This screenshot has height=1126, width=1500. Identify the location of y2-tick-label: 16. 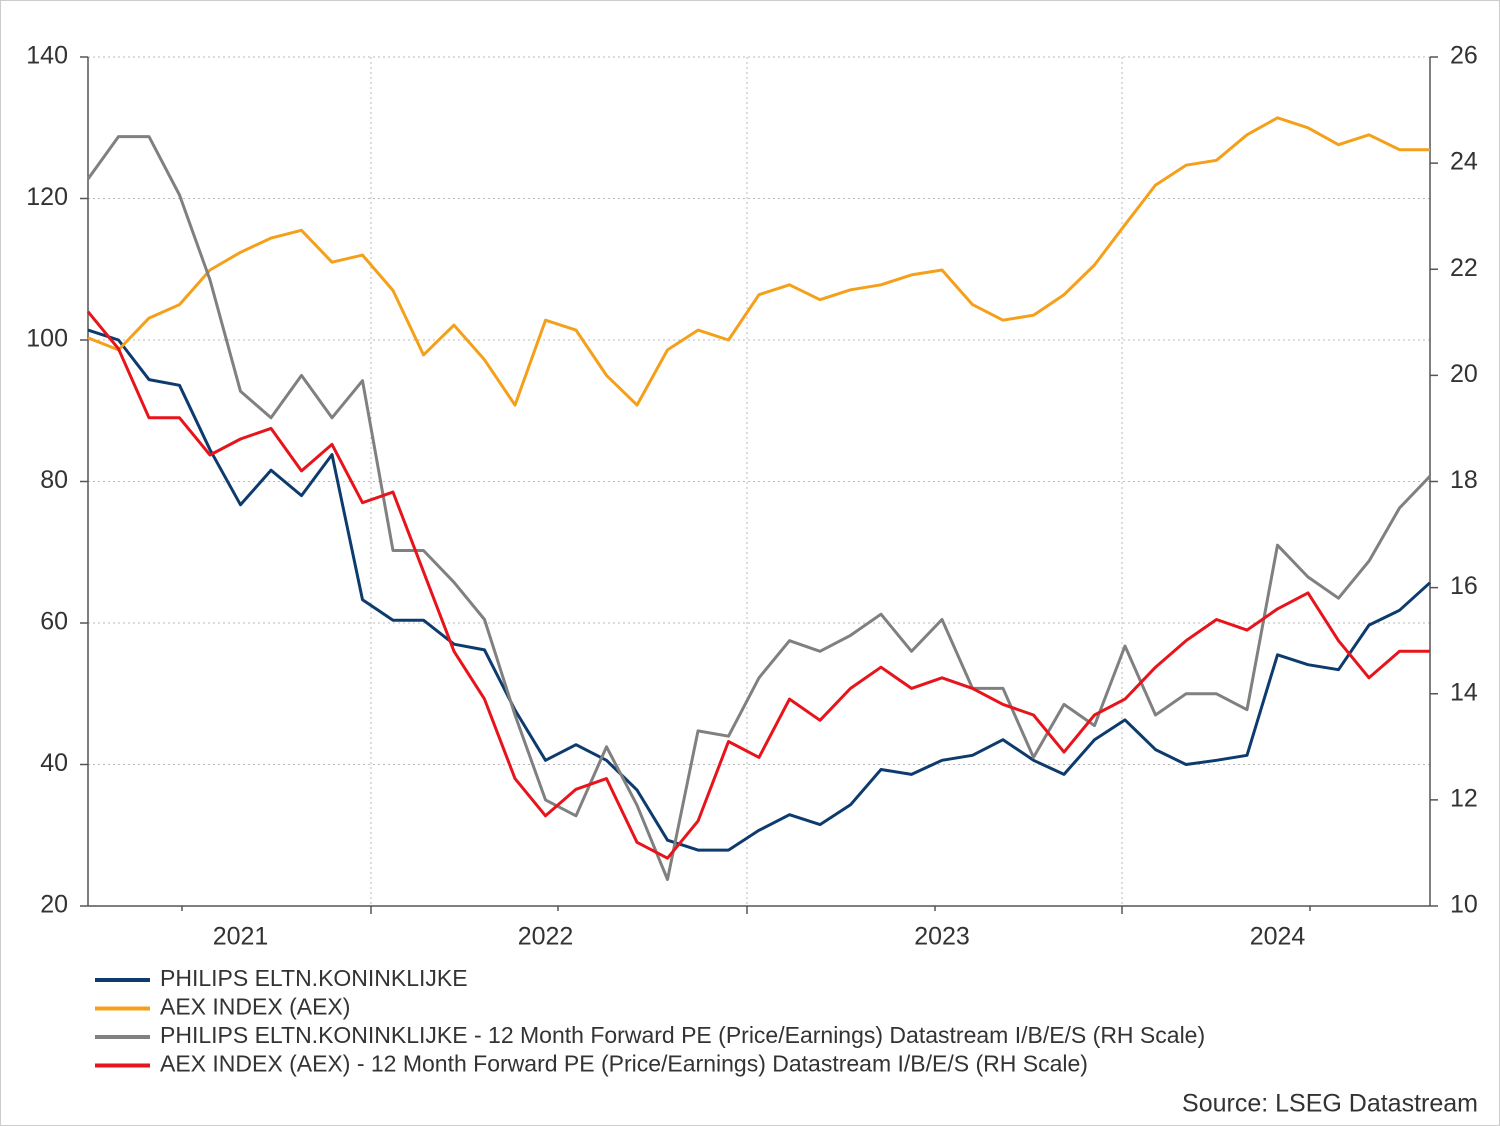
(1464, 586).